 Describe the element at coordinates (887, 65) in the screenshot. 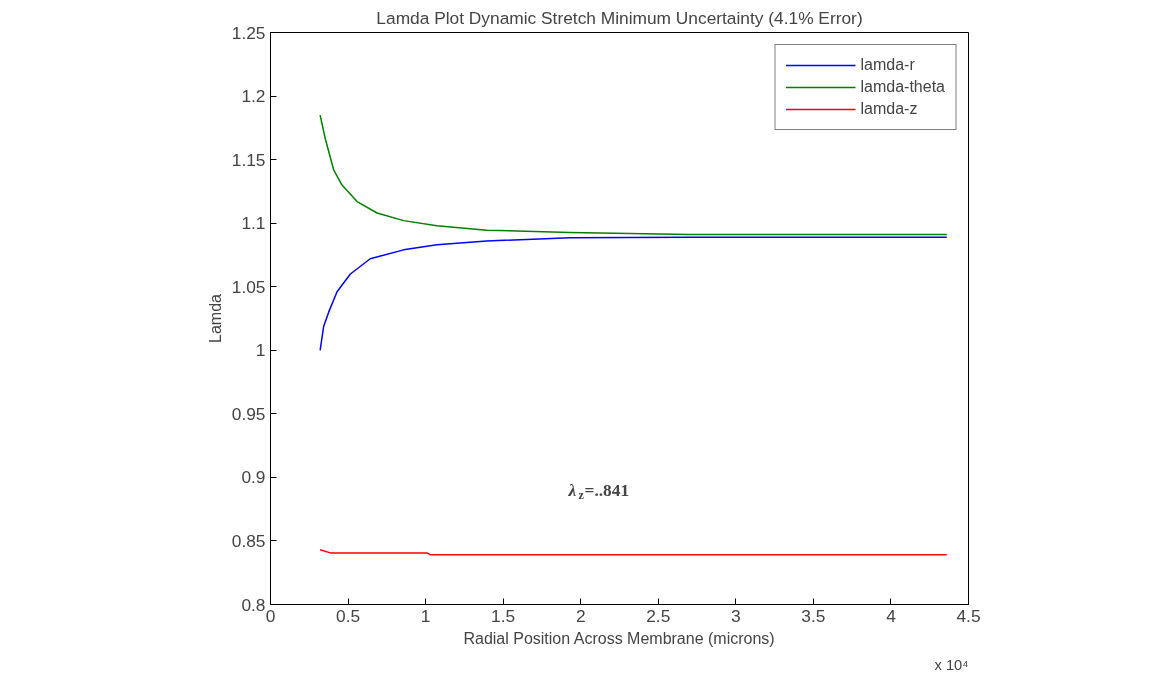

I see `legend-label: lamda-r` at that location.